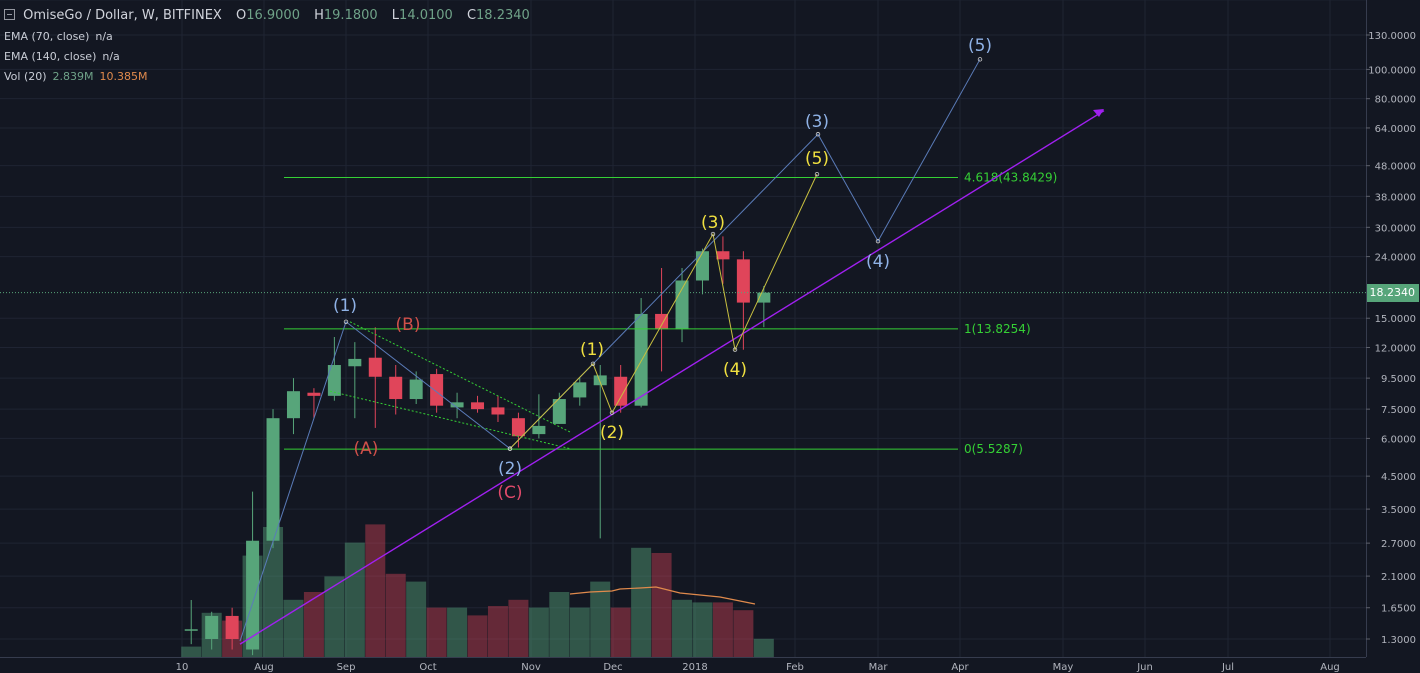 The width and height of the screenshot is (1420, 673). I want to click on fib-level-label: 0(5.5287), so click(993, 449).